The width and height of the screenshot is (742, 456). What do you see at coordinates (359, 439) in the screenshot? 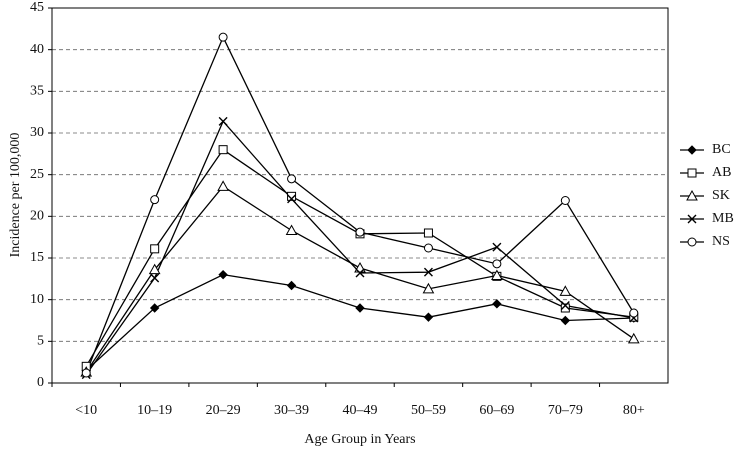
I see `x-axis-label: Age Group in Years` at bounding box center [359, 439].